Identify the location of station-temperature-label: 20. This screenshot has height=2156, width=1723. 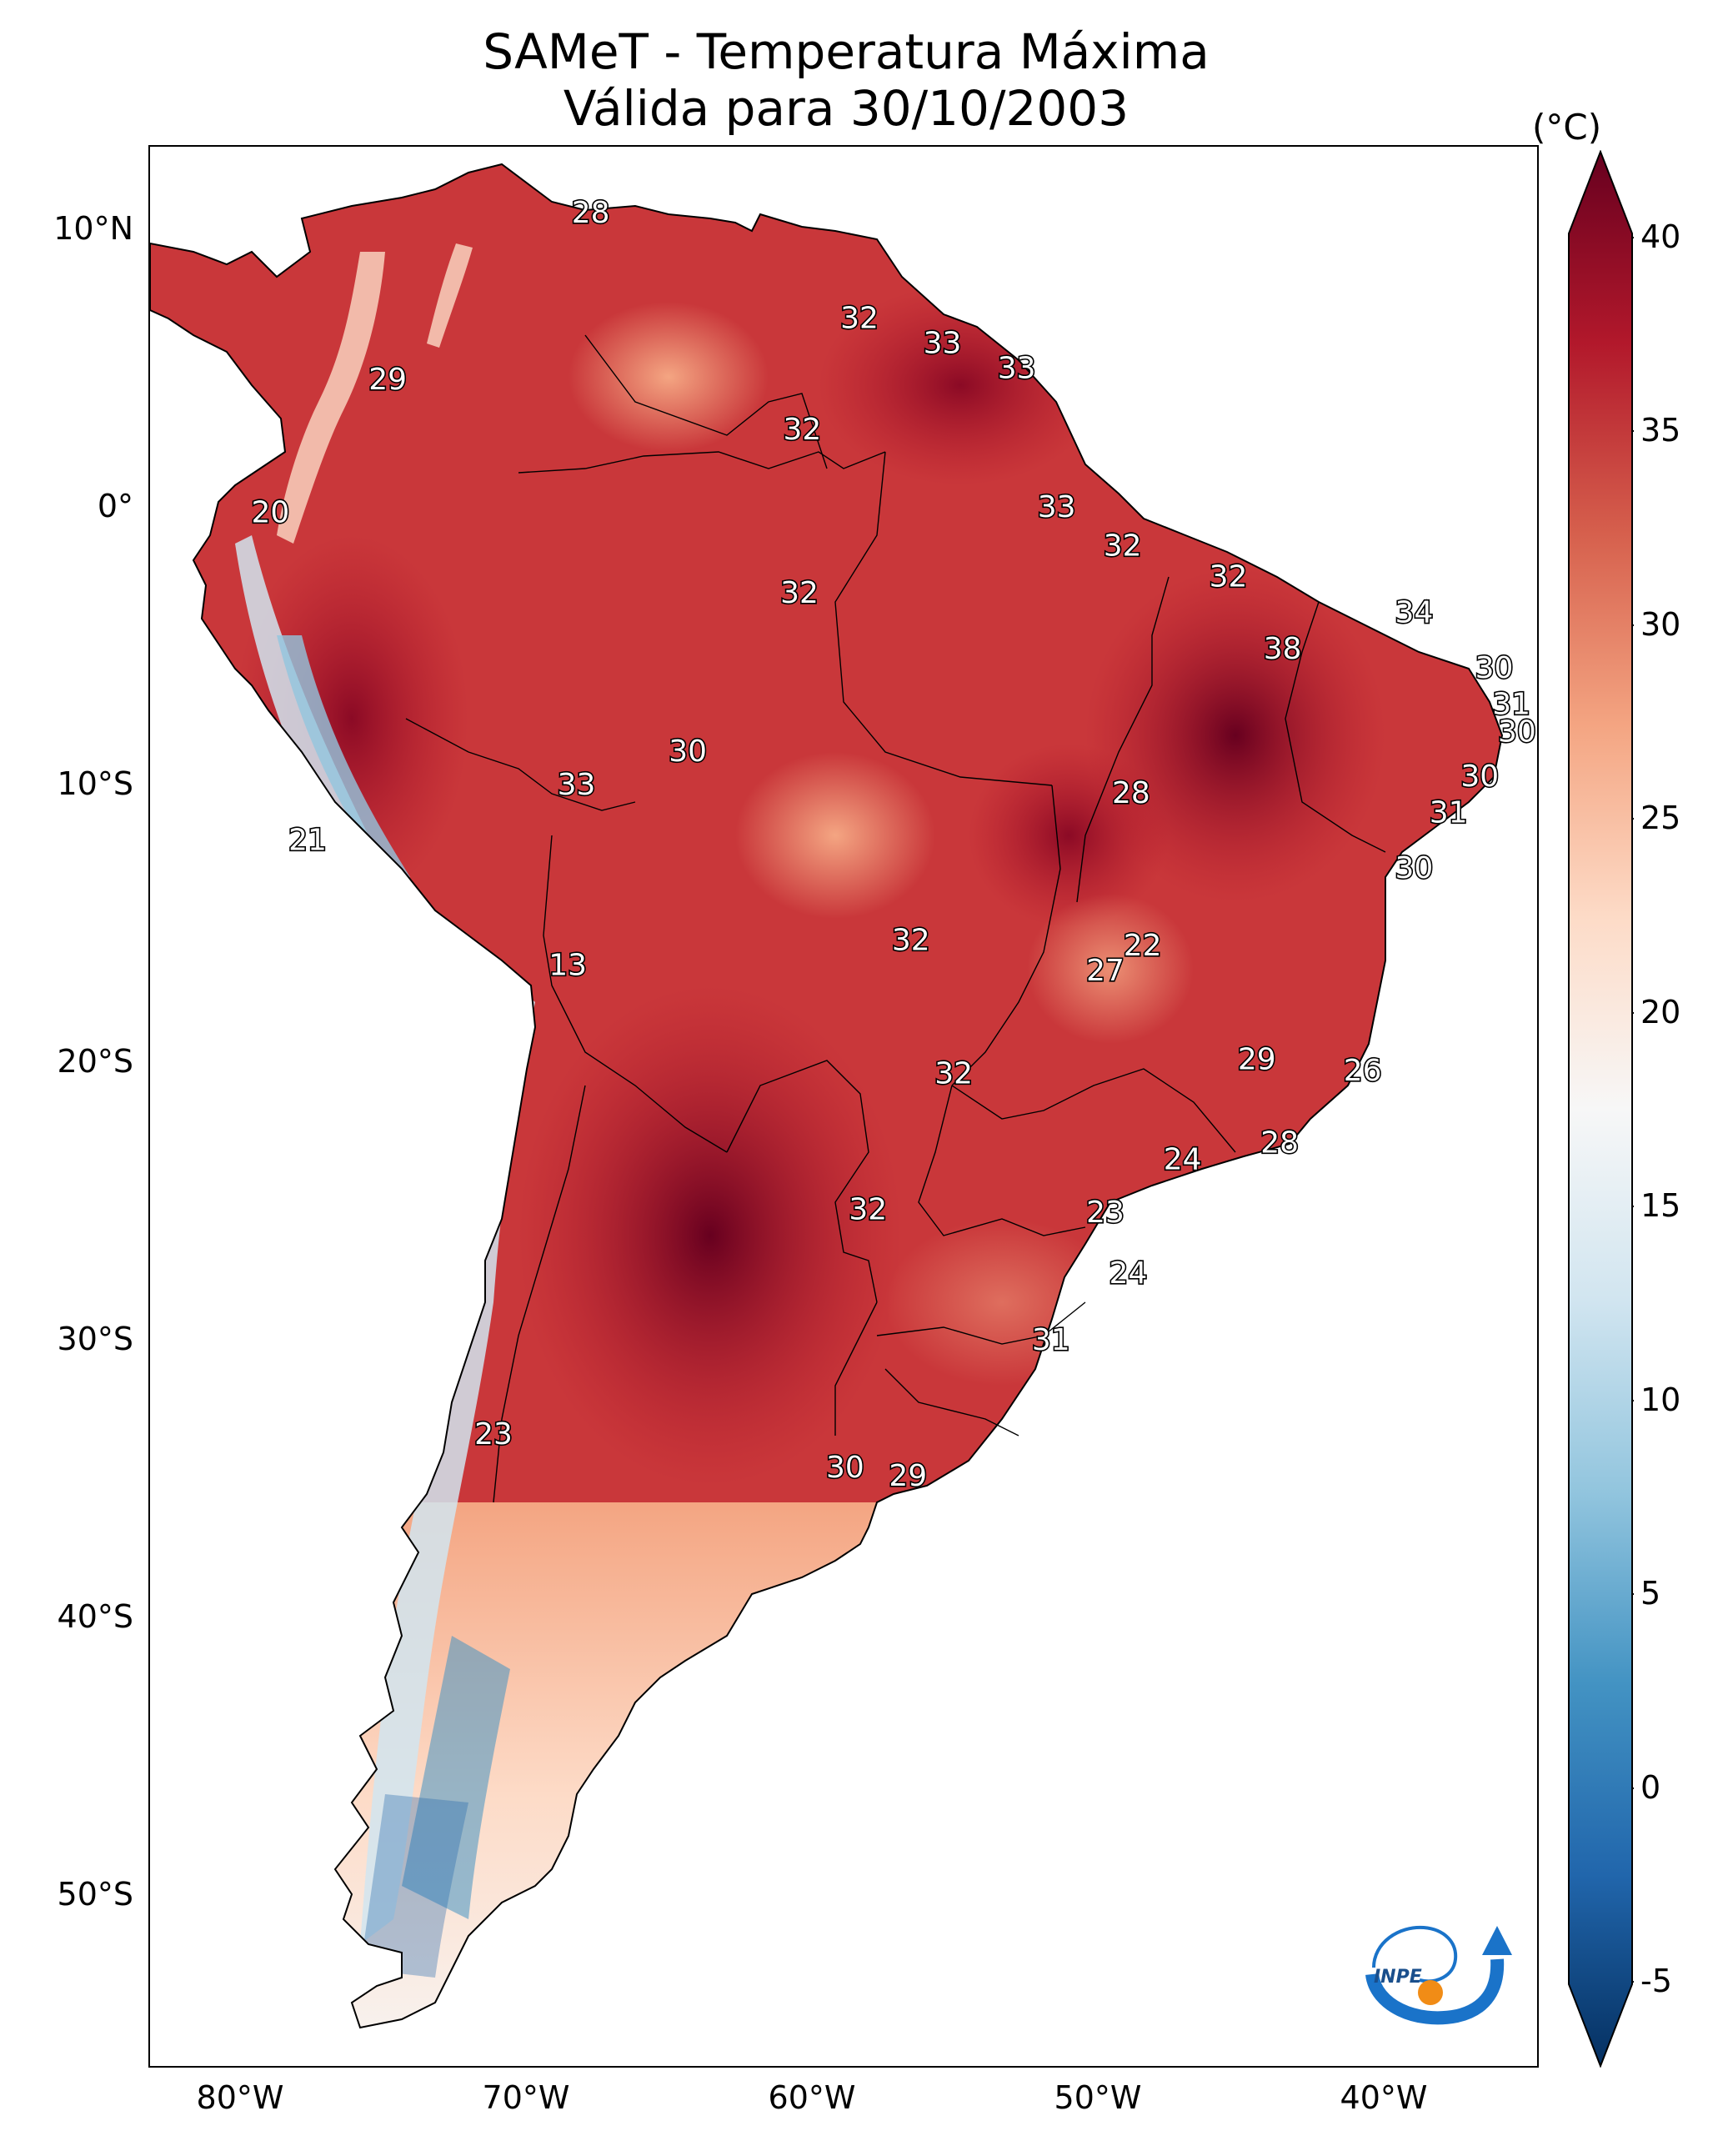
(270, 513).